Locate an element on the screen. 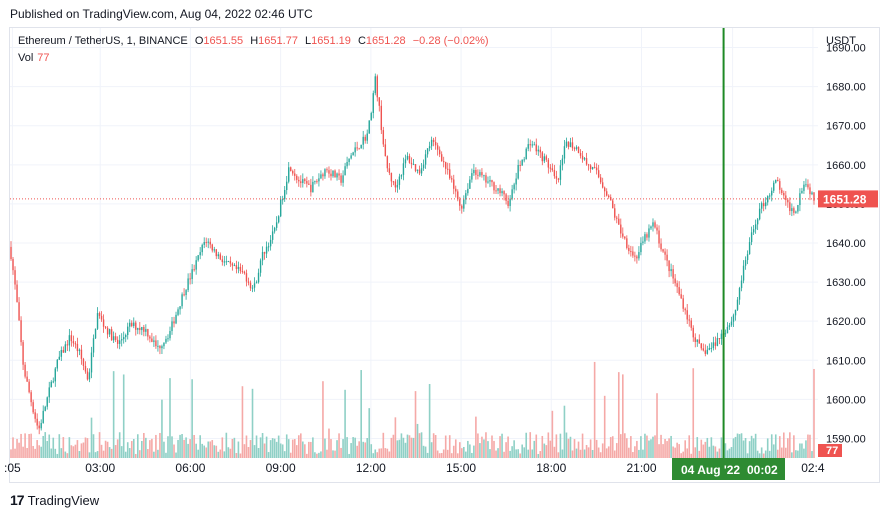 Image resolution: width=891 pixels, height=518 pixels. symbol-title: Ethereum / TetherUS, 1, BINANCE is located at coordinates (103, 41).